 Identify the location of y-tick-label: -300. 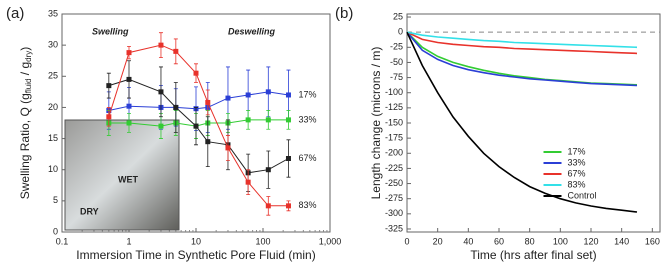
(394, 213).